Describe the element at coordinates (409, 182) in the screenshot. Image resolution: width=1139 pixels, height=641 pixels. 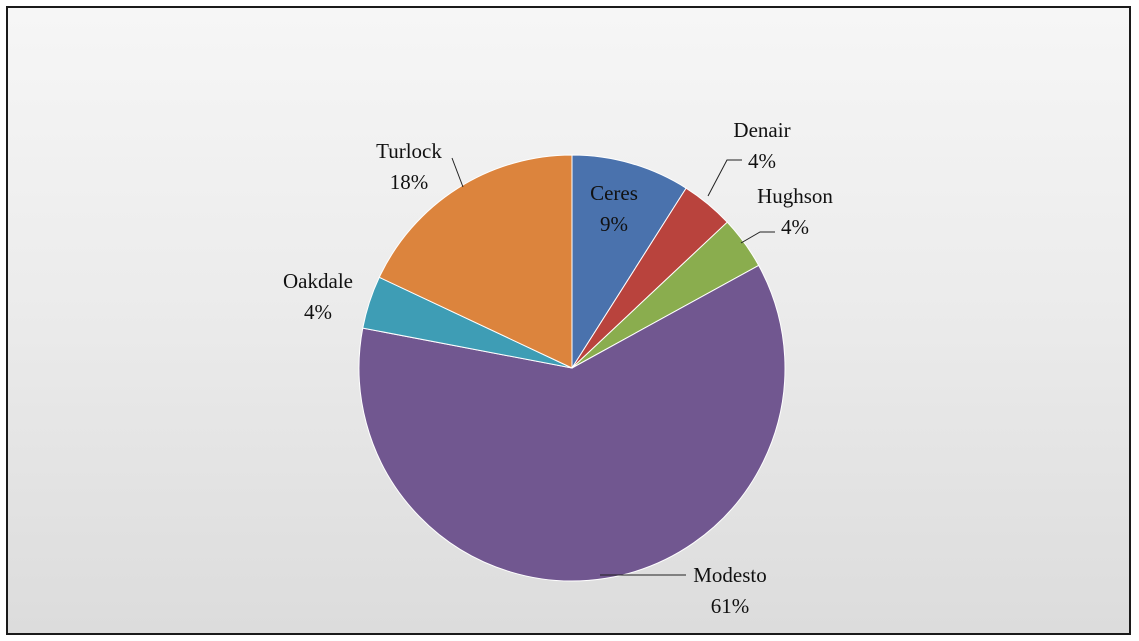
I see `value-label-turlock: 18%` at that location.